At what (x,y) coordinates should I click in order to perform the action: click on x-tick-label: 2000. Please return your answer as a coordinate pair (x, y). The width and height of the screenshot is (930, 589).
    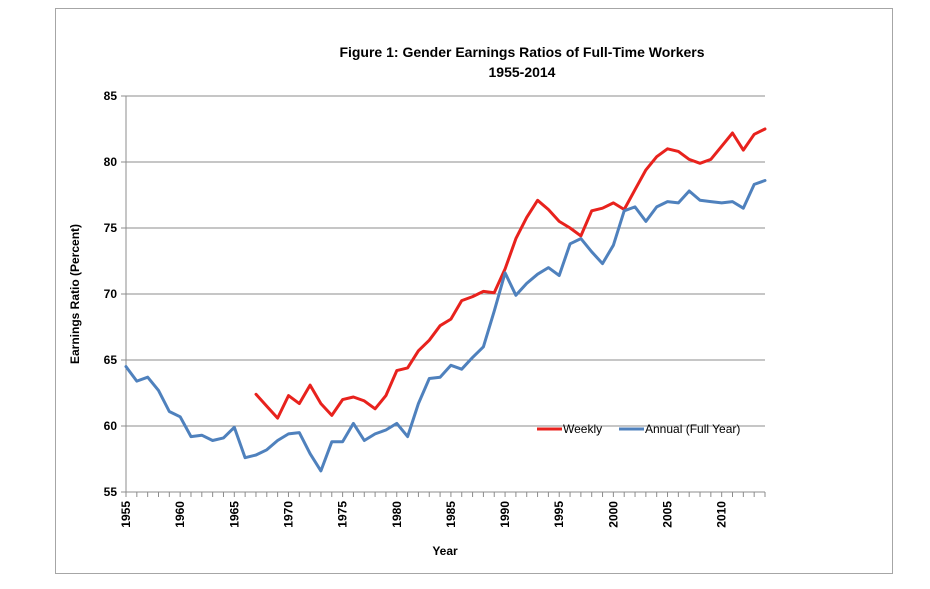
    Looking at the image, I should click on (613, 514).